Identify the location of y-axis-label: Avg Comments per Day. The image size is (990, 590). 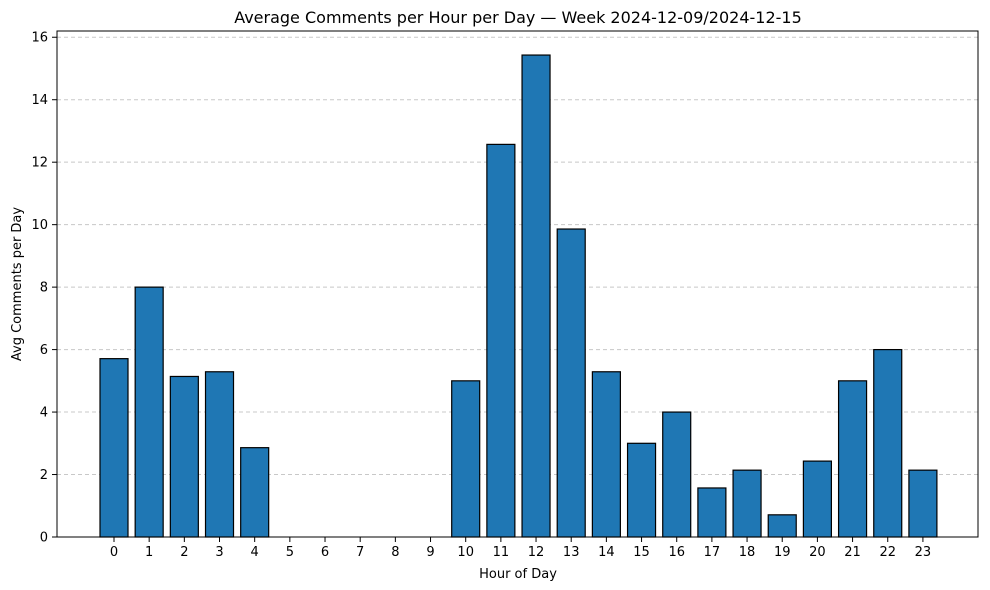
(17, 284).